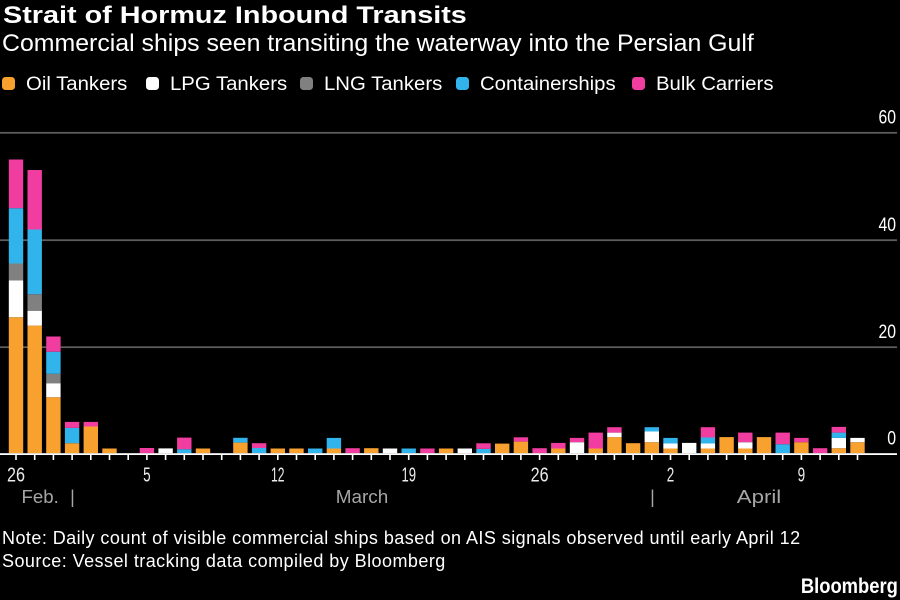 This screenshot has width=900, height=600. What do you see at coordinates (888, 117) in the screenshot?
I see `svg-text: 60` at bounding box center [888, 117].